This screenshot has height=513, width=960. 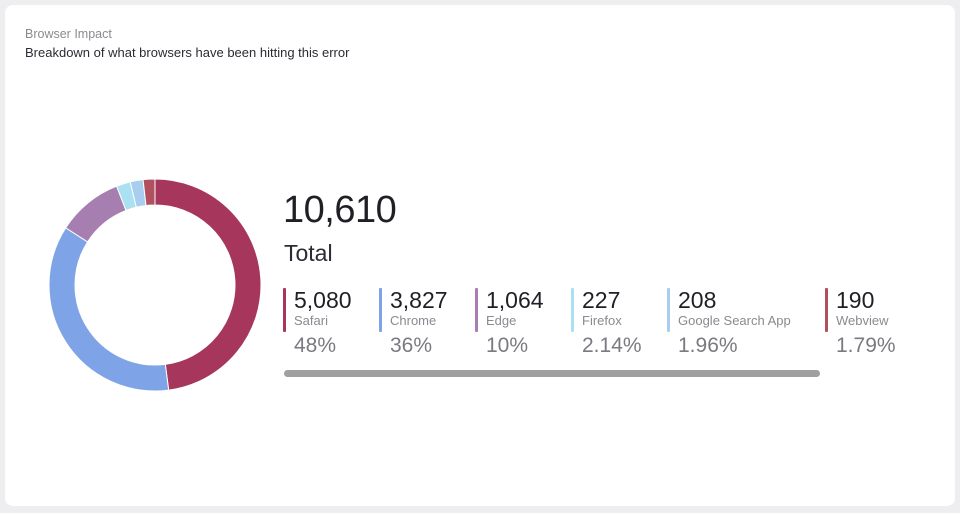 What do you see at coordinates (149, 192) in the screenshot?
I see `donut-slice-webview` at bounding box center [149, 192].